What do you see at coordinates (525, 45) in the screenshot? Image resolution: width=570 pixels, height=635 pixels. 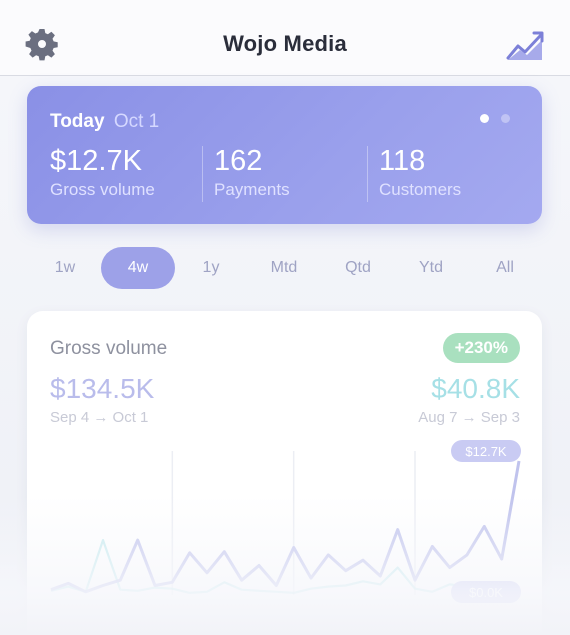 I see `trend-chart-icon` at bounding box center [525, 45].